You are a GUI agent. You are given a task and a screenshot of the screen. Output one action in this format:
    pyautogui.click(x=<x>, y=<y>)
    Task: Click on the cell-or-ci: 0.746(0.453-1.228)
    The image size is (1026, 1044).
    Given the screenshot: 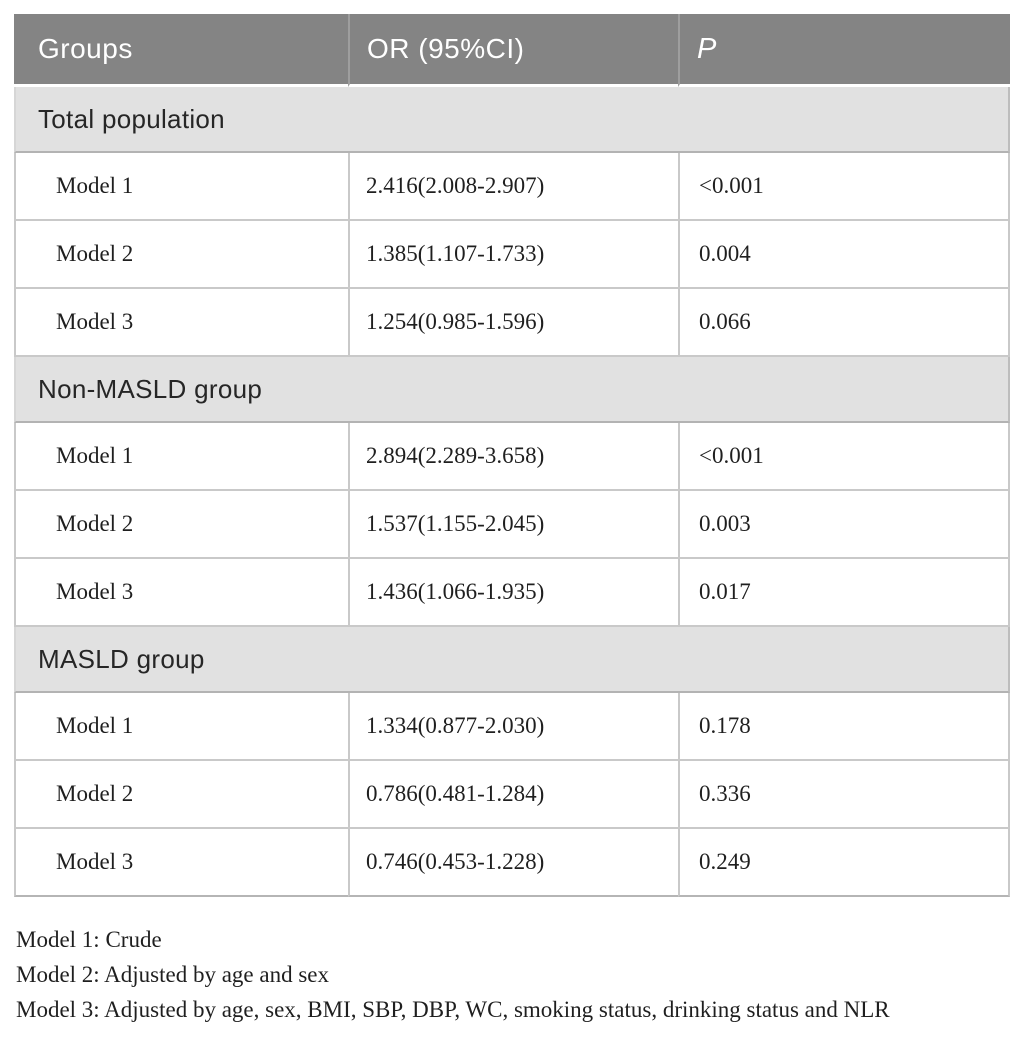 What is the action you would take?
    pyautogui.click(x=513, y=863)
    